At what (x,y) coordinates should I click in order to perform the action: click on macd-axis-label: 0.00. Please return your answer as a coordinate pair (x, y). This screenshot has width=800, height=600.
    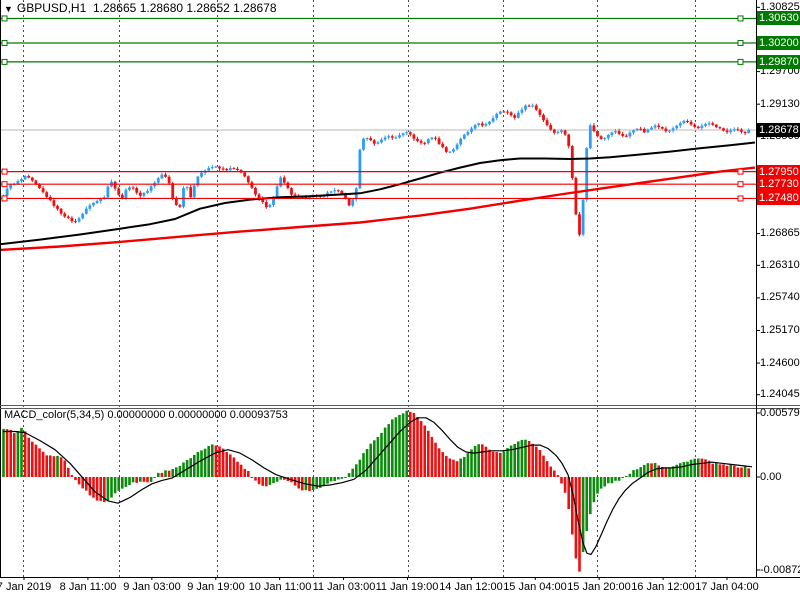
    Looking at the image, I should click on (771, 477).